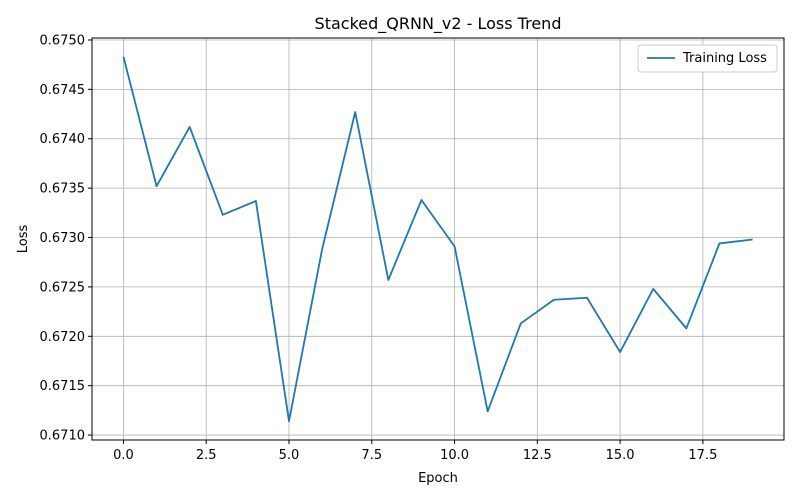  What do you see at coordinates (206, 455) in the screenshot?
I see `x-tick-label: 2.5` at bounding box center [206, 455].